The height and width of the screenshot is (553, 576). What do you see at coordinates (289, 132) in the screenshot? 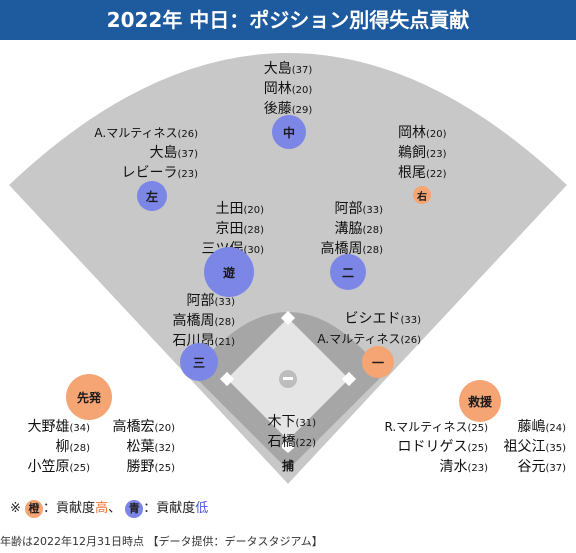
I see `cf-marker: 中` at bounding box center [289, 132].